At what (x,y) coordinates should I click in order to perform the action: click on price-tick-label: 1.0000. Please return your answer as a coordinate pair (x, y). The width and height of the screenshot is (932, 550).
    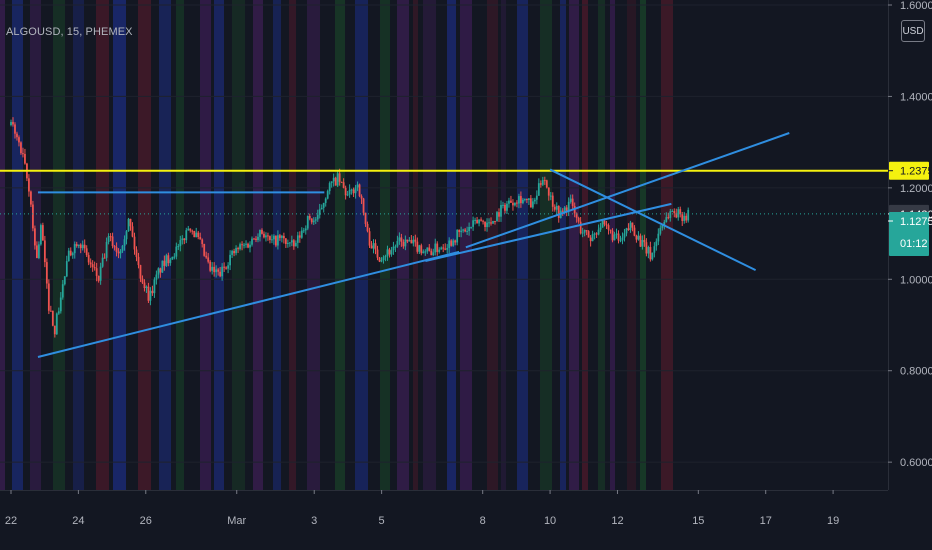
    Looking at the image, I should click on (916, 280).